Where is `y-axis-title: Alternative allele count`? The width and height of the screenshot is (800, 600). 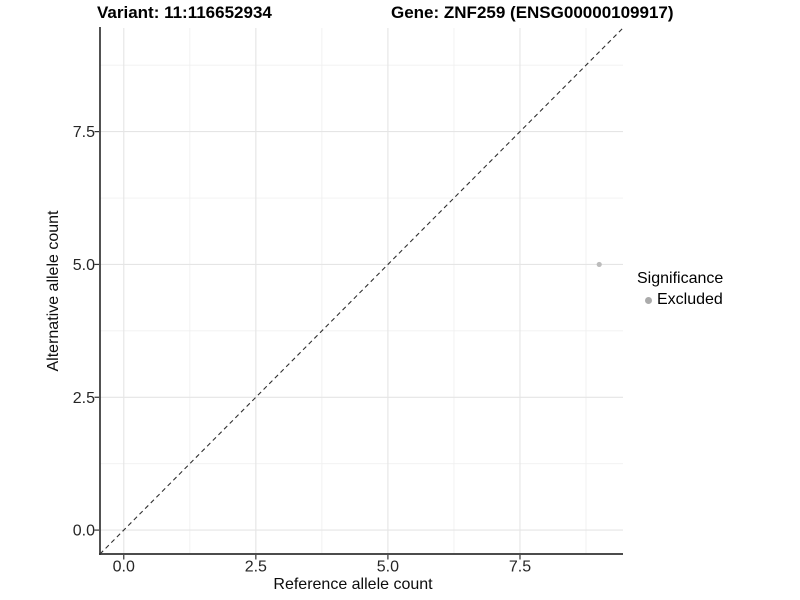 y-axis-title: Alternative allele count is located at coordinates (53, 291).